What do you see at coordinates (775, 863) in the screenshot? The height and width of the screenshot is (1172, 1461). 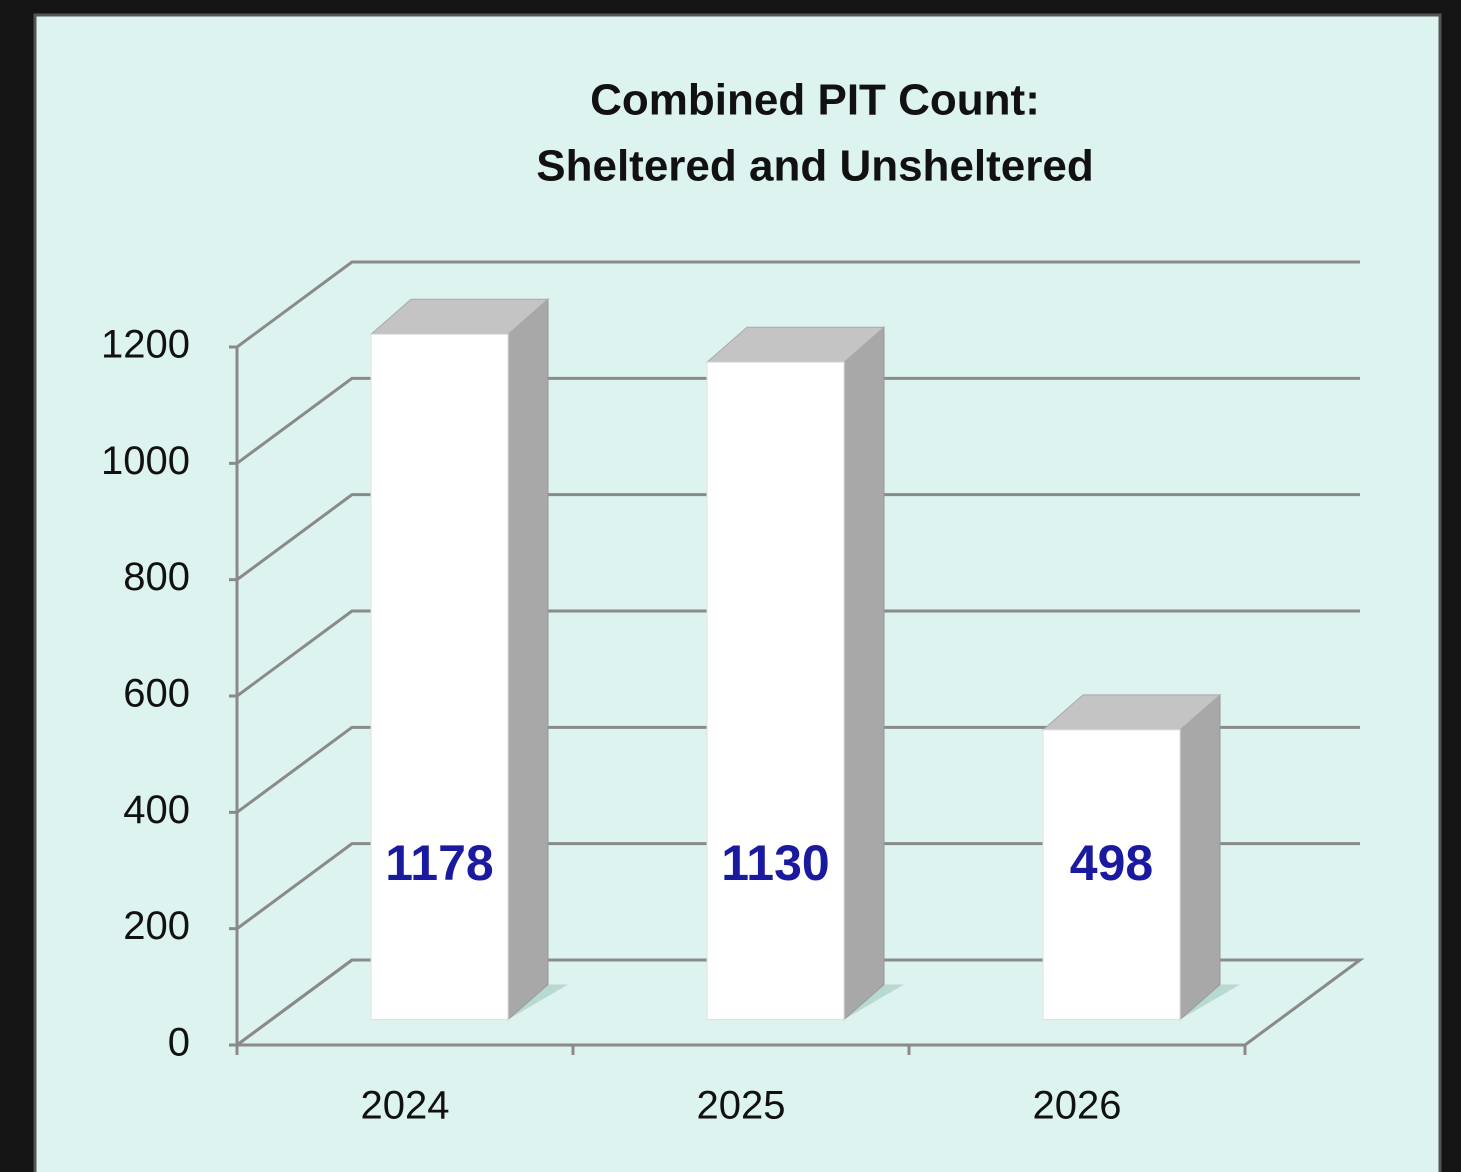 I see `value-label: 1130` at bounding box center [775, 863].